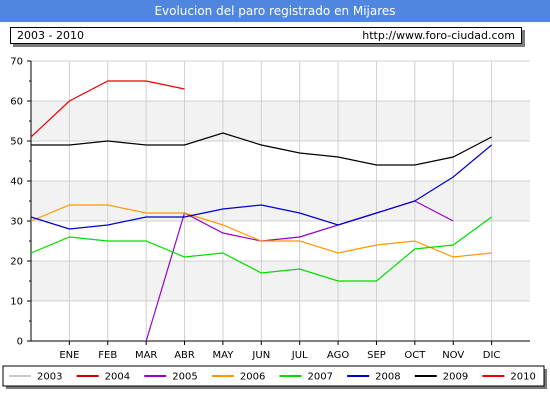  I want to click on legend, so click(273, 376).